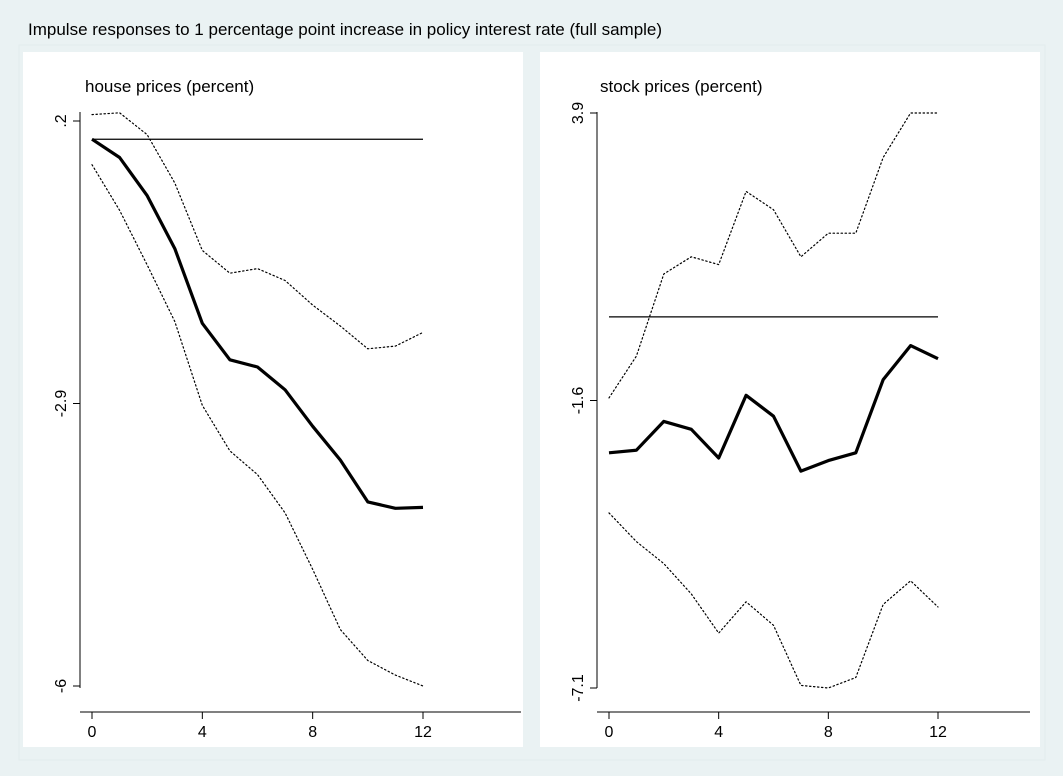  I want to click on y-tick-label: 3.9, so click(578, 113).